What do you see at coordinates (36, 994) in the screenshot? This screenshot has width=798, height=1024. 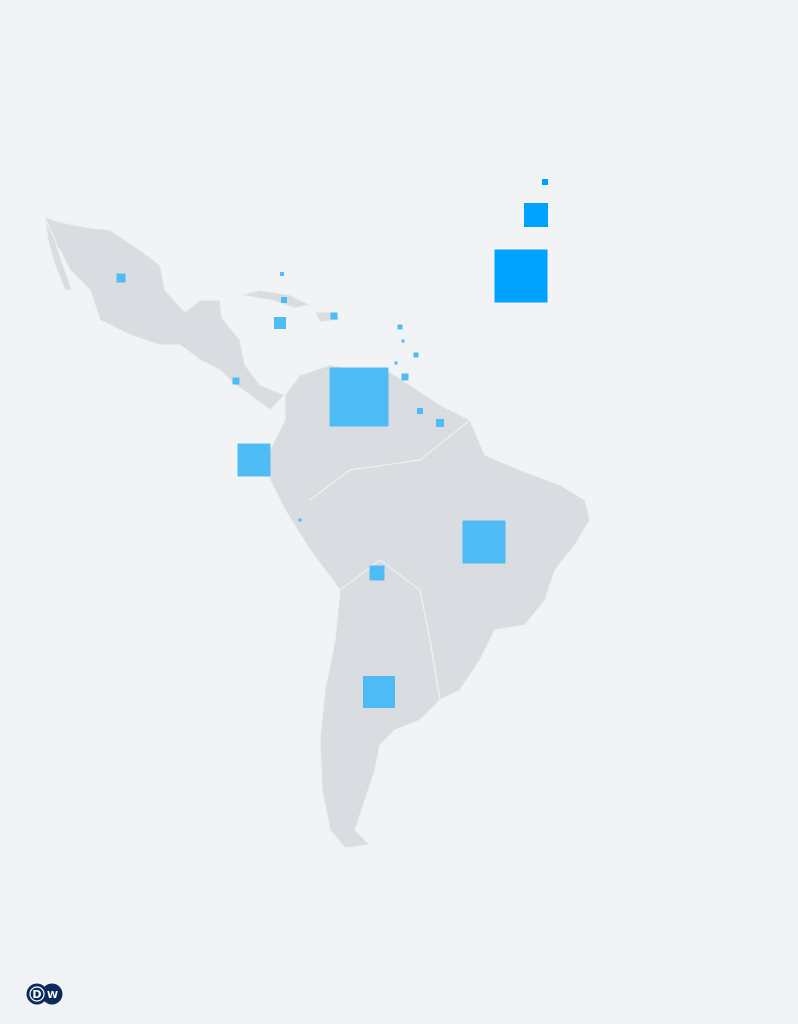 I see `svg-text: D` at bounding box center [36, 994].